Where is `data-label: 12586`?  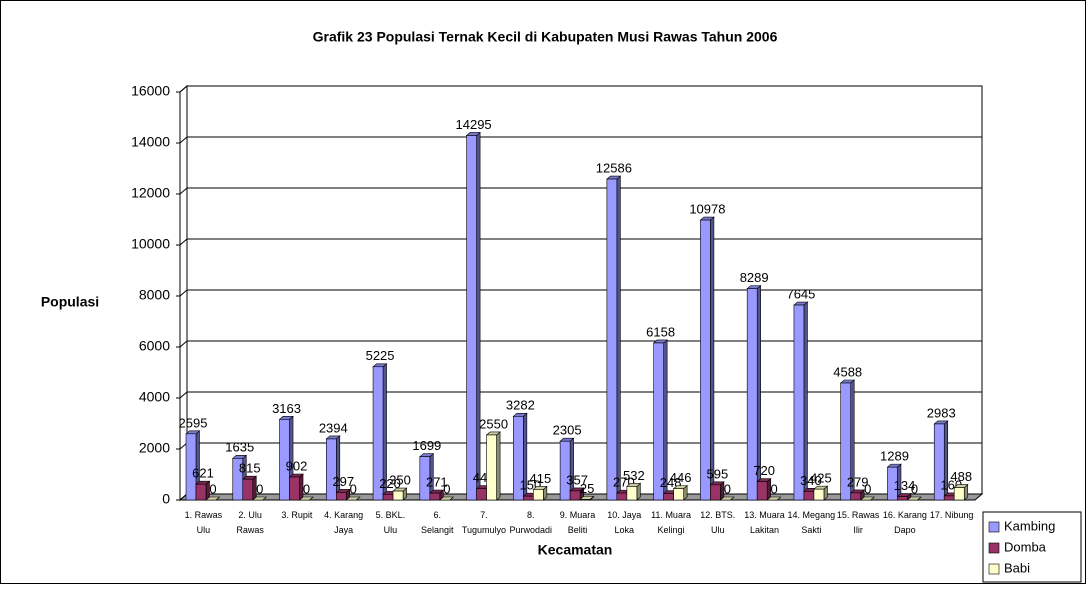
data-label: 12586 is located at coordinates (614, 167).